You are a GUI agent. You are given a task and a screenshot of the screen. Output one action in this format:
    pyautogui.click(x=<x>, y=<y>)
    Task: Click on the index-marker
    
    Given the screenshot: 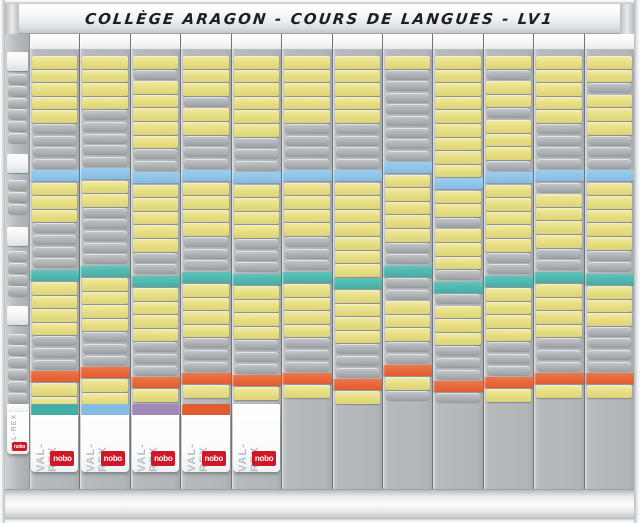 What is the action you would take?
    pyautogui.click(x=17, y=163)
    